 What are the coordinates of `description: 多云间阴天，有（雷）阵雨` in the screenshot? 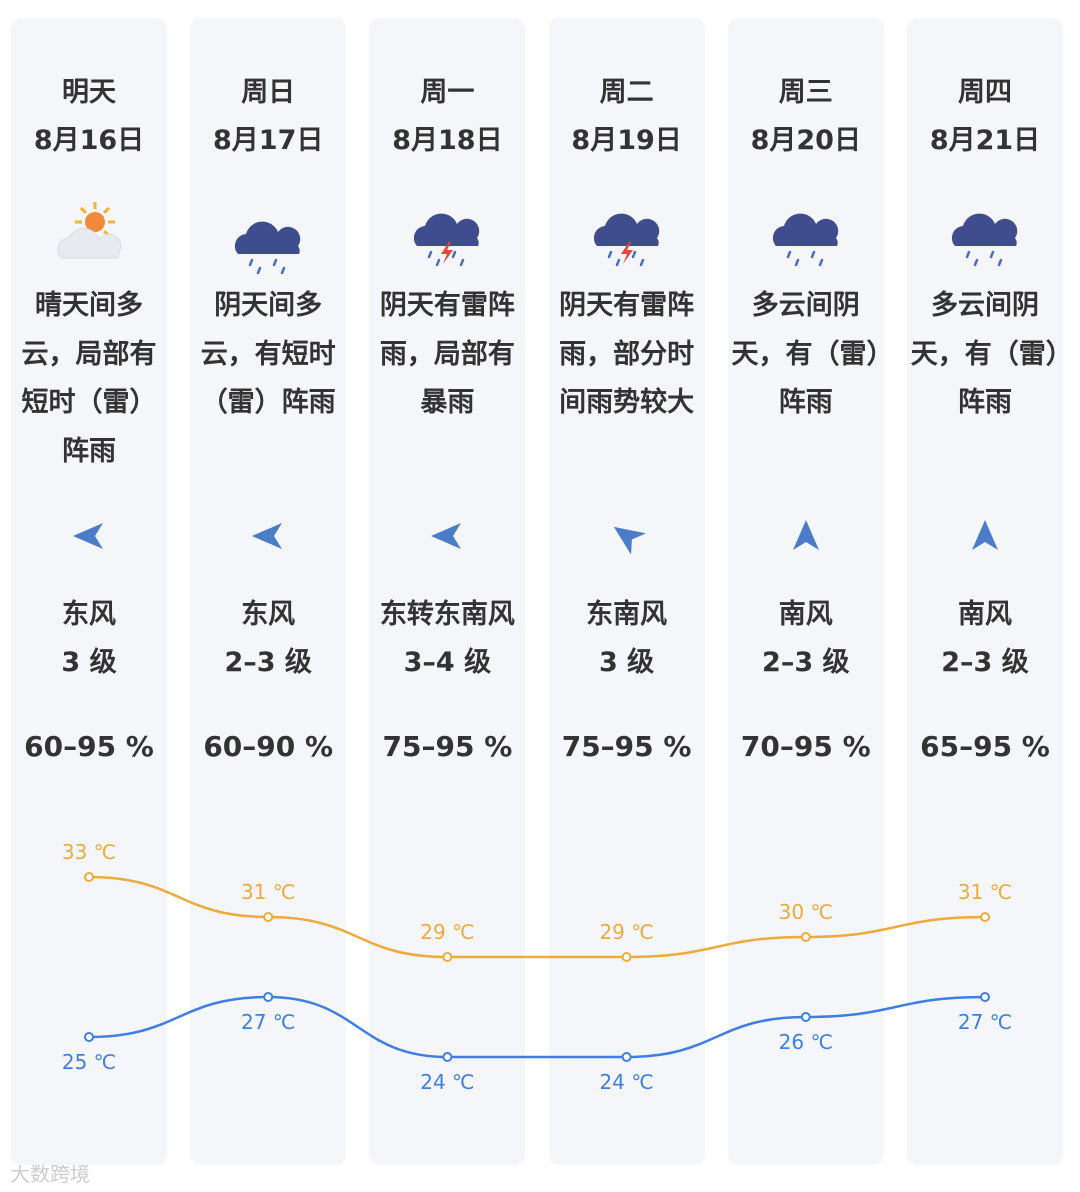 It's located at (985, 354).